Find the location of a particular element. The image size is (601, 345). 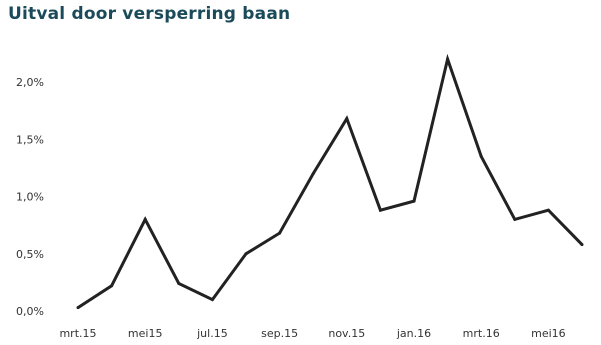

x-tick-label: nov.15 is located at coordinates (346, 333).